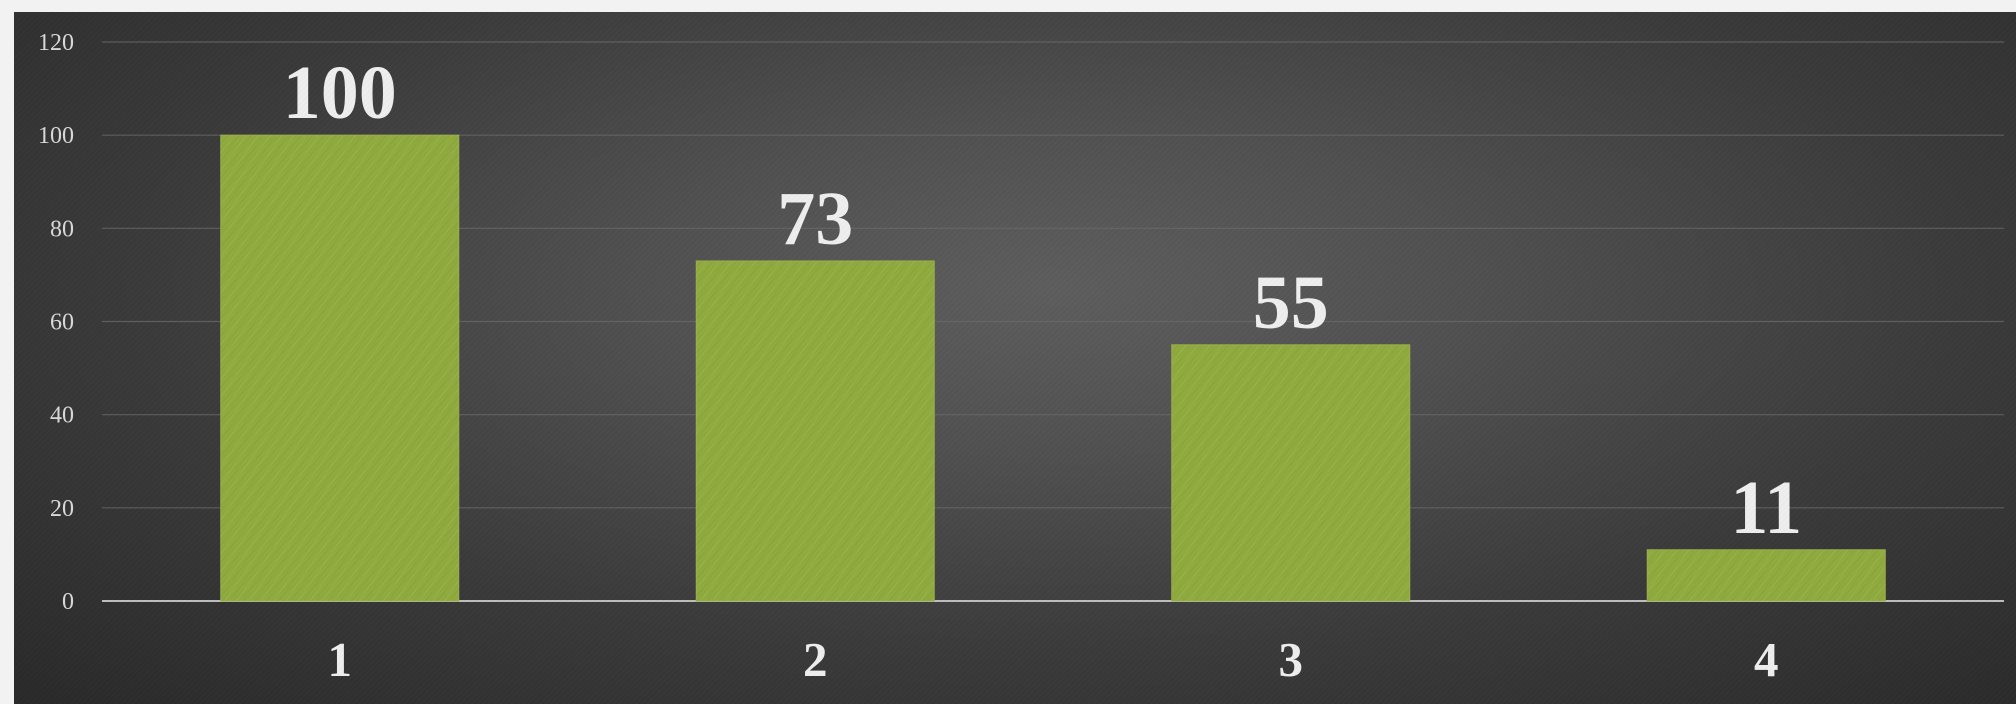 Image resolution: width=2016 pixels, height=704 pixels. Describe the element at coordinates (340, 659) in the screenshot. I see `x-tick-label-1: 1` at that location.